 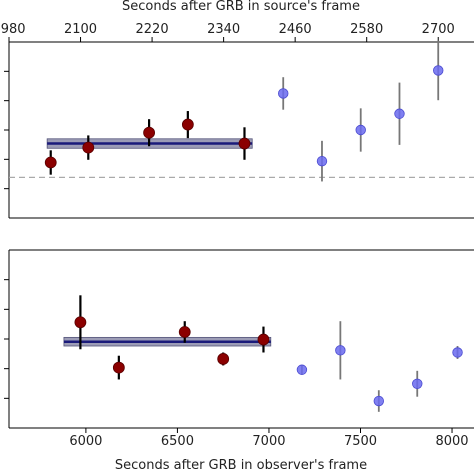 What do you see at coordinates (80, 29) in the screenshot?
I see `x-tick-label: 2100` at bounding box center [80, 29].